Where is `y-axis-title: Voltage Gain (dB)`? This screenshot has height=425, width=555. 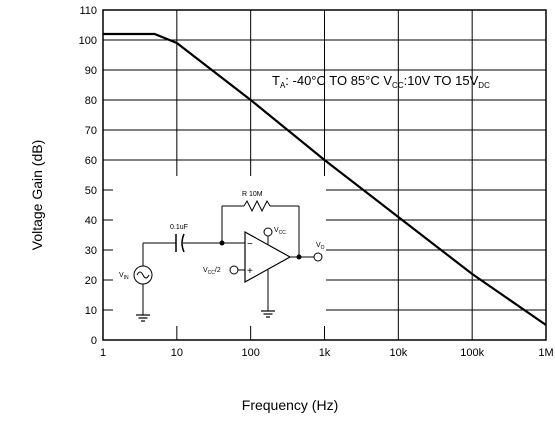
y-axis-title: Voltage Gain (dB) is located at coordinates (37, 195).